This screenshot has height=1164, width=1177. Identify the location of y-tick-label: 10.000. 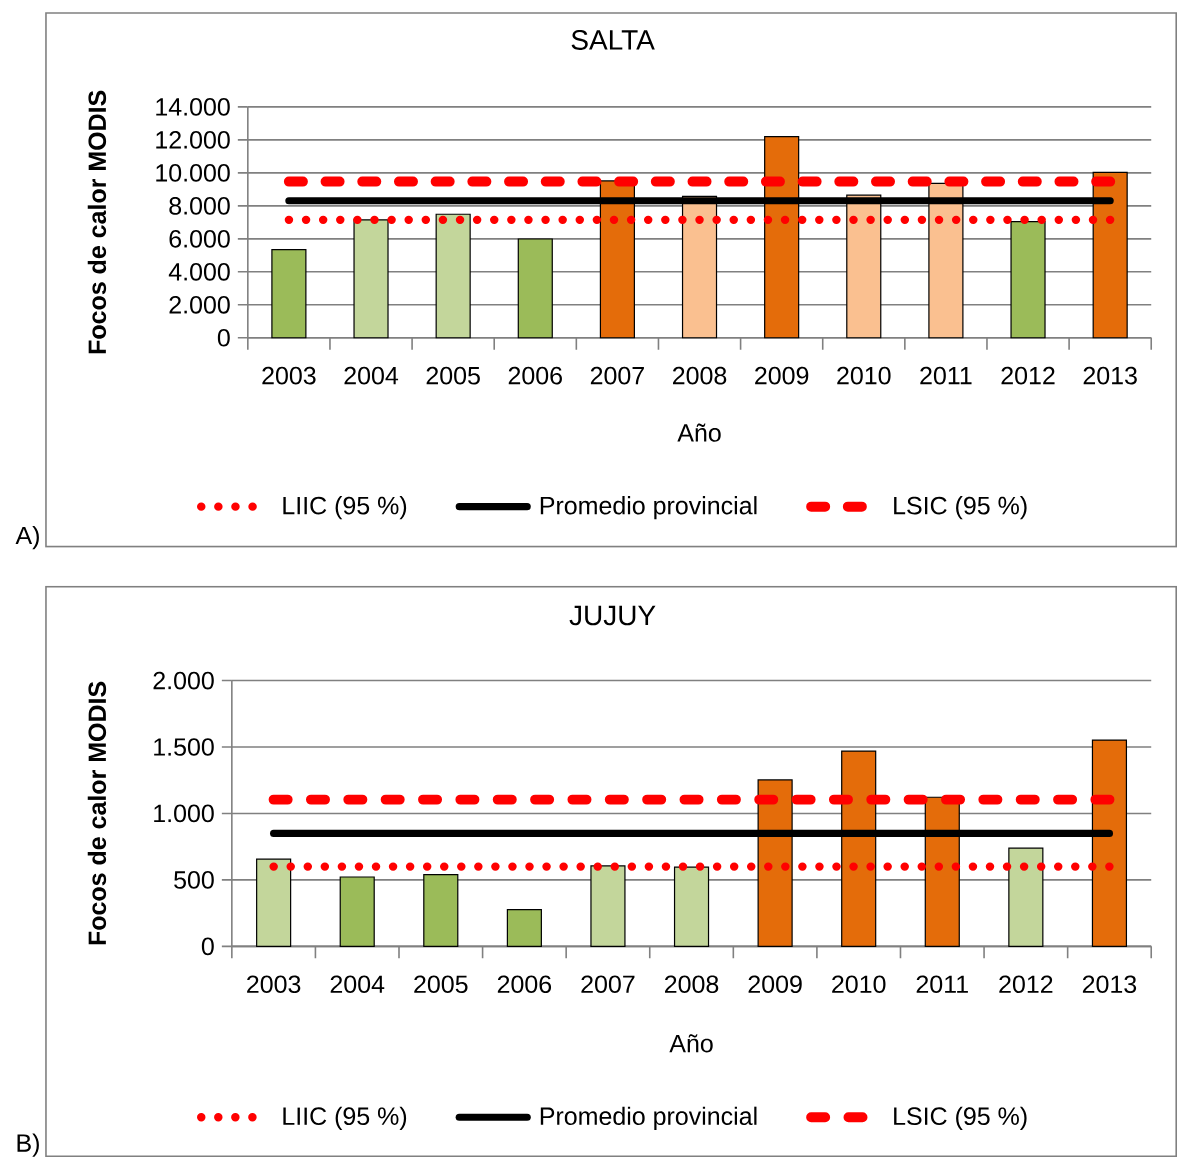
(193, 173).